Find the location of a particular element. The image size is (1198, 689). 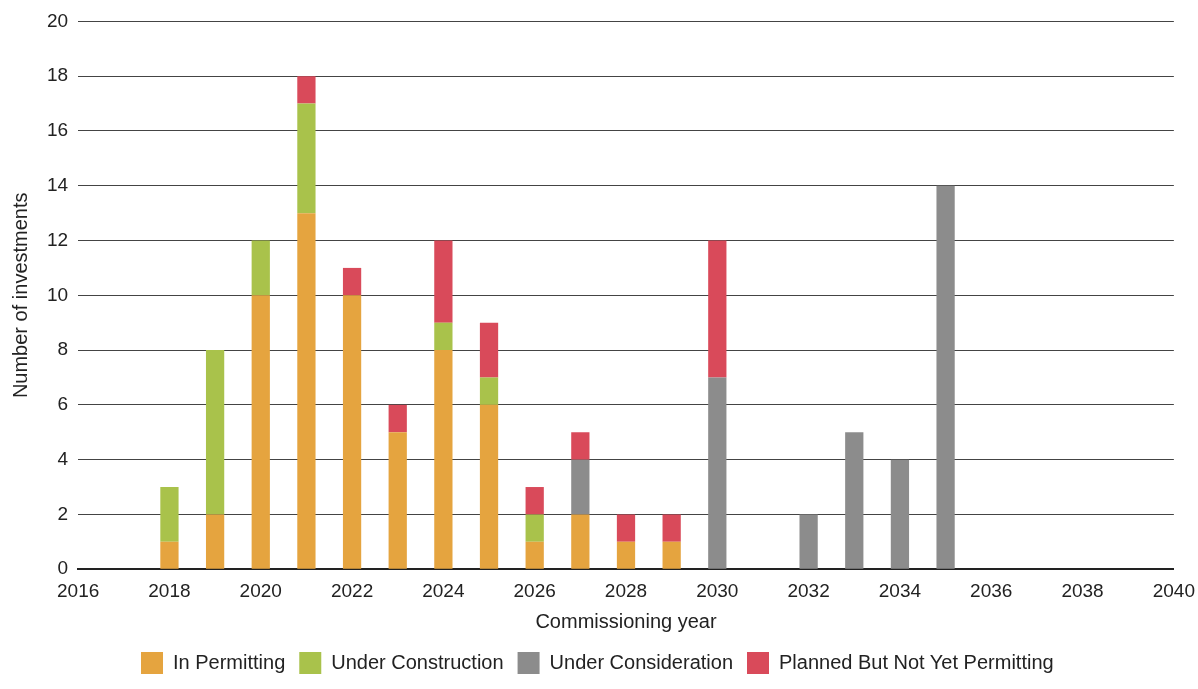

y-tick-label: 2 is located at coordinates (63, 513).